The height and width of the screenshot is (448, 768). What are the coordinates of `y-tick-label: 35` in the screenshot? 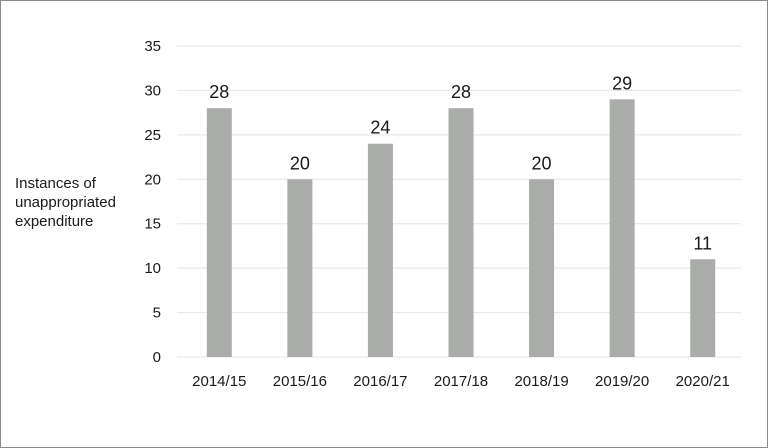 It's located at (152, 46).